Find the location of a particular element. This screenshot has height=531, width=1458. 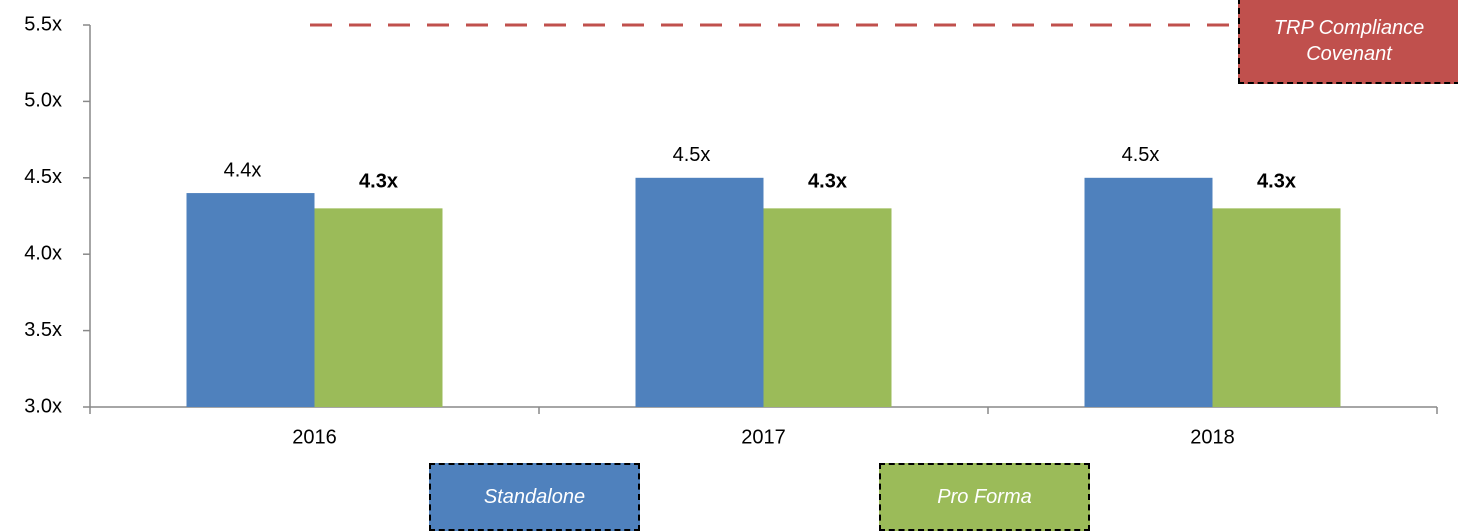

y-tick-label: 3.5x is located at coordinates (43, 330).